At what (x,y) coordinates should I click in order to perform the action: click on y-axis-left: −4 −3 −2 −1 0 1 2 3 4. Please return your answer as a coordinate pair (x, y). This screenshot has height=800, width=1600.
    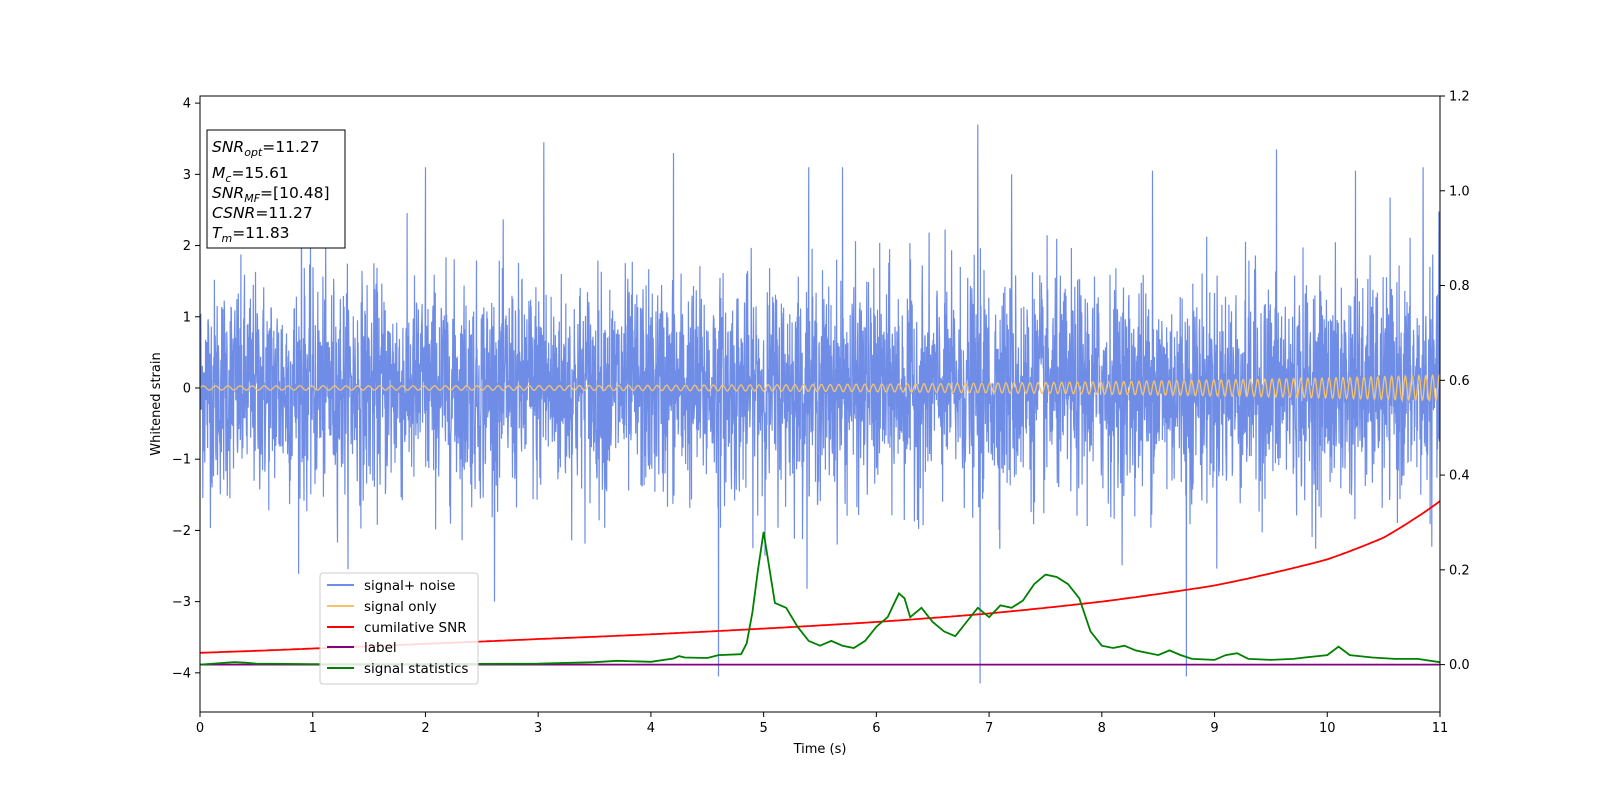
    Looking at the image, I should click on (186, 389).